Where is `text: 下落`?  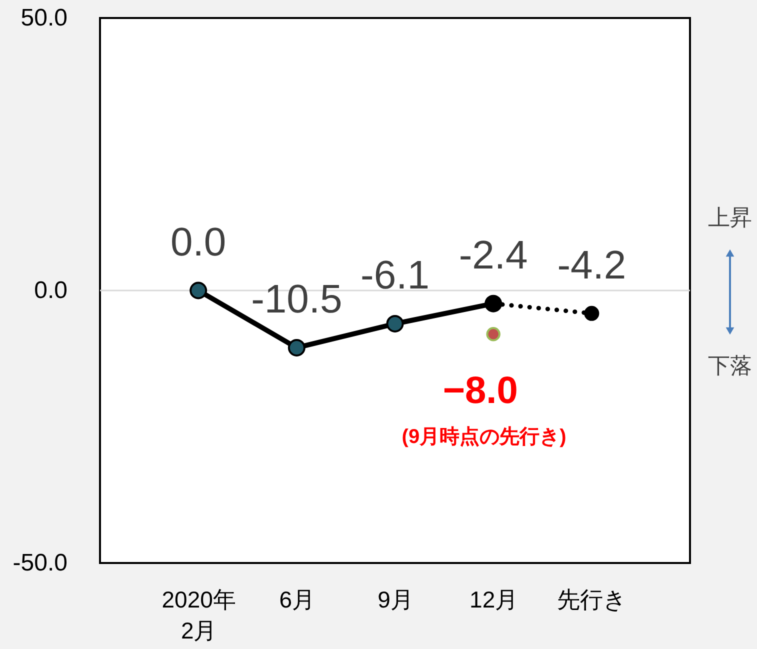 text: 下落 is located at coordinates (730, 365).